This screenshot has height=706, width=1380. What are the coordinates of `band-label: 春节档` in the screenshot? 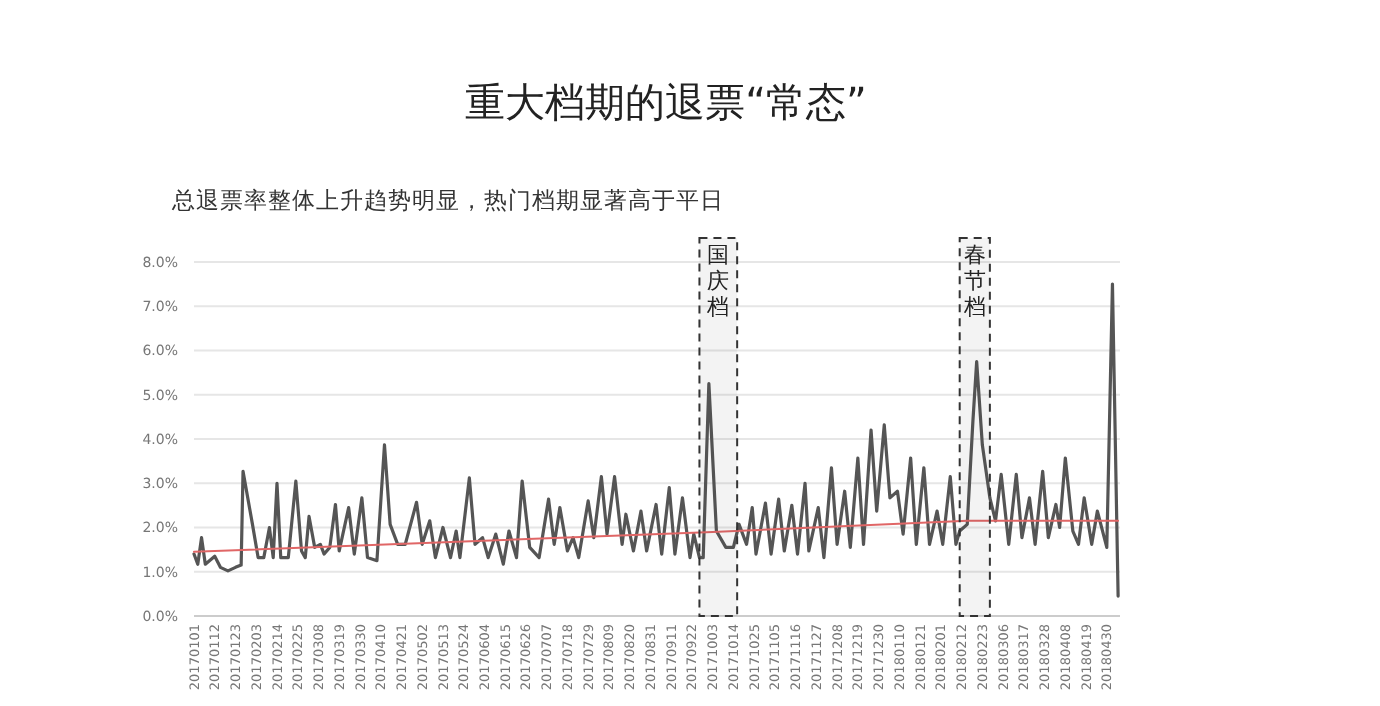 It's located at (973, 281).